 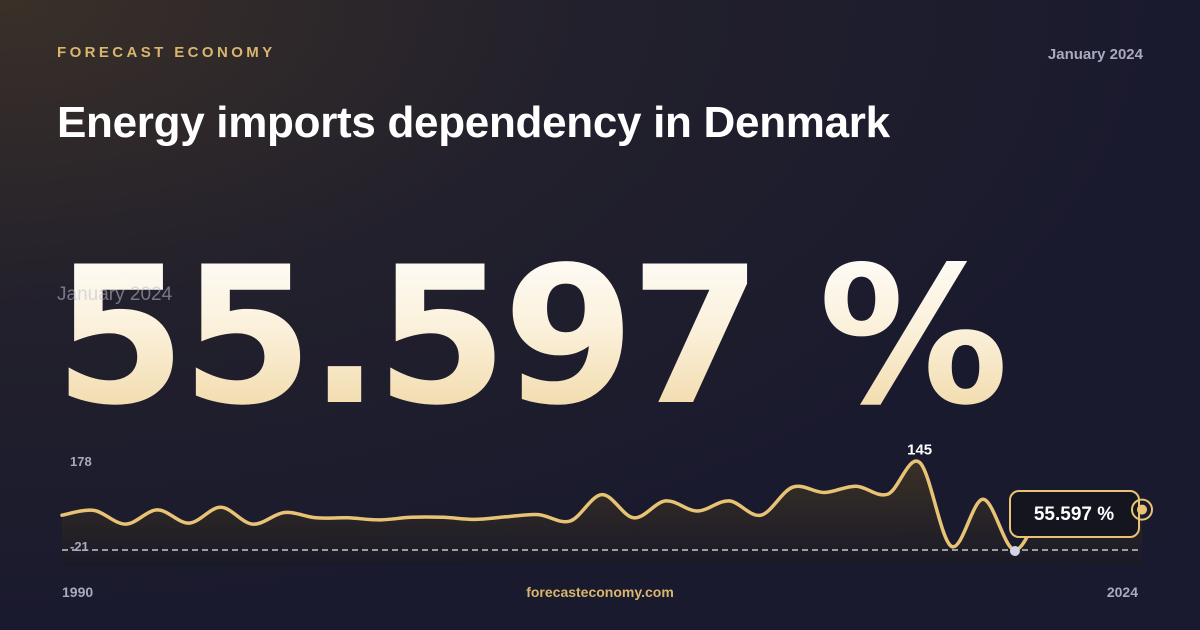 I want to click on latest-value-label: 55.597 %, so click(x=1074, y=514).